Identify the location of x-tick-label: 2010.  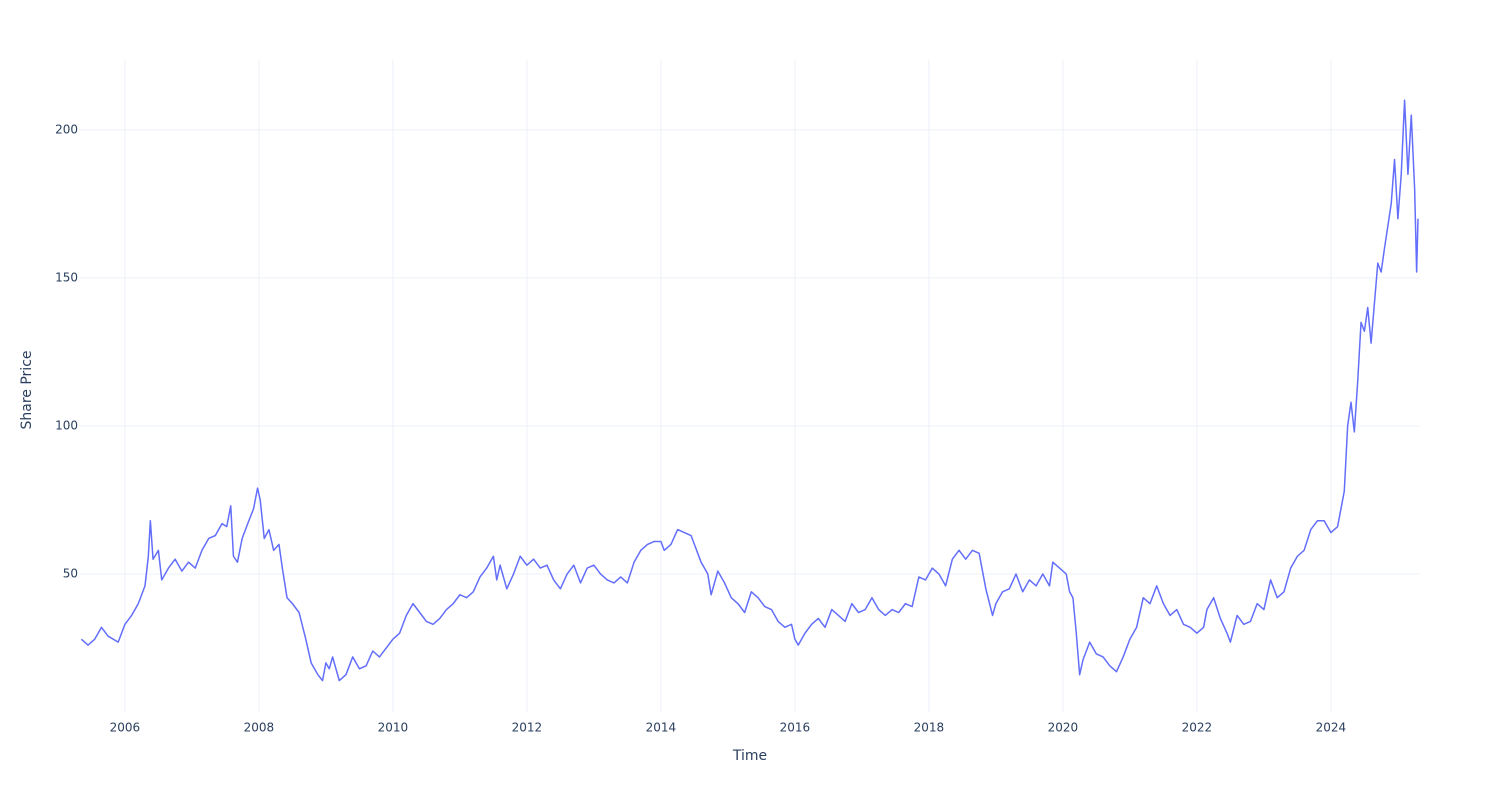
(393, 728).